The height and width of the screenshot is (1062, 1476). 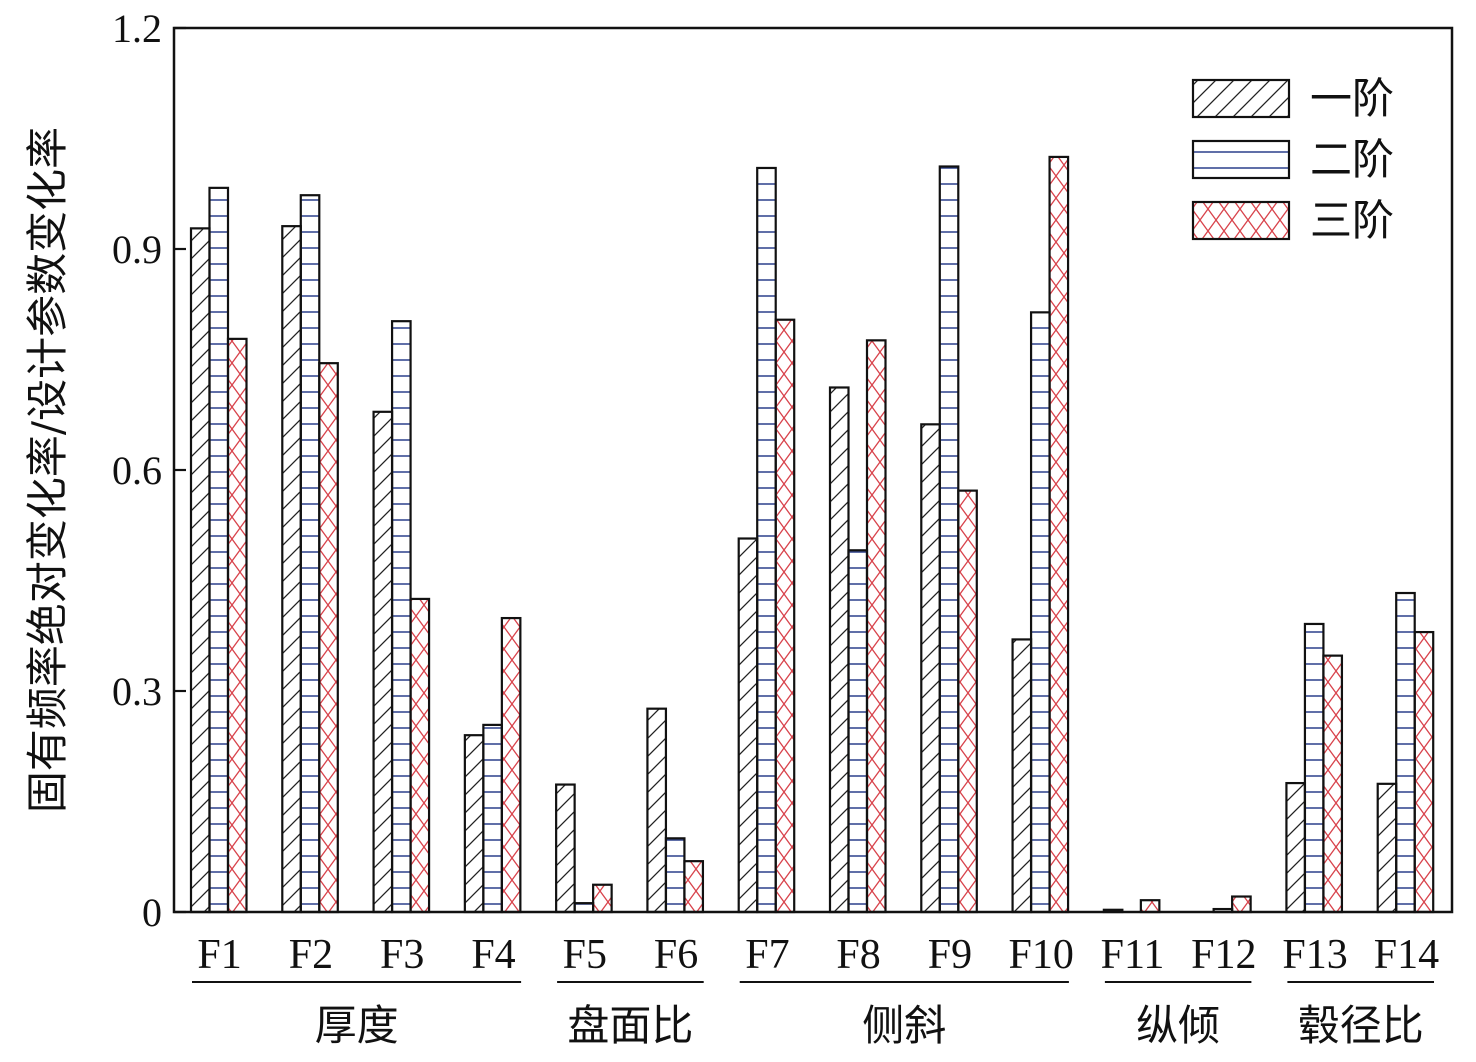 I want to click on x-tick-label-f2: F2, so click(x=311, y=955).